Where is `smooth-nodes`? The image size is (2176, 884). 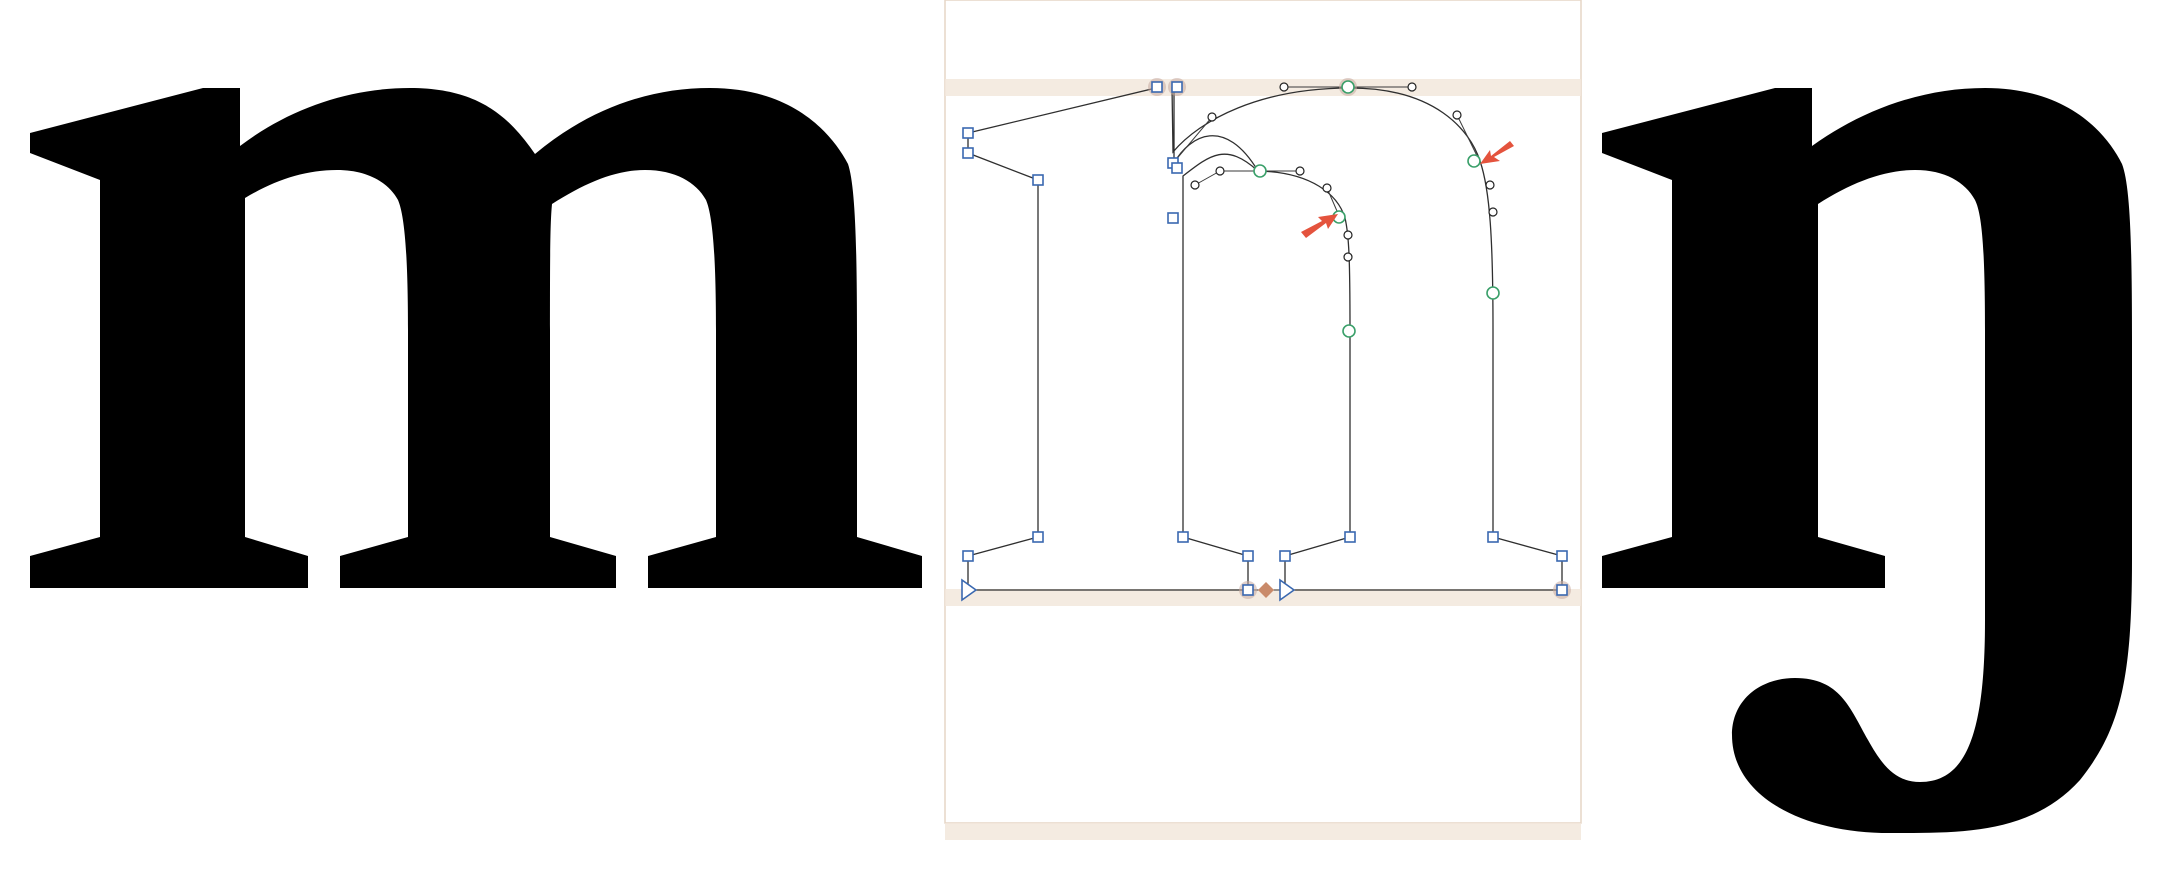
smooth-nodes is located at coordinates (1376, 209).